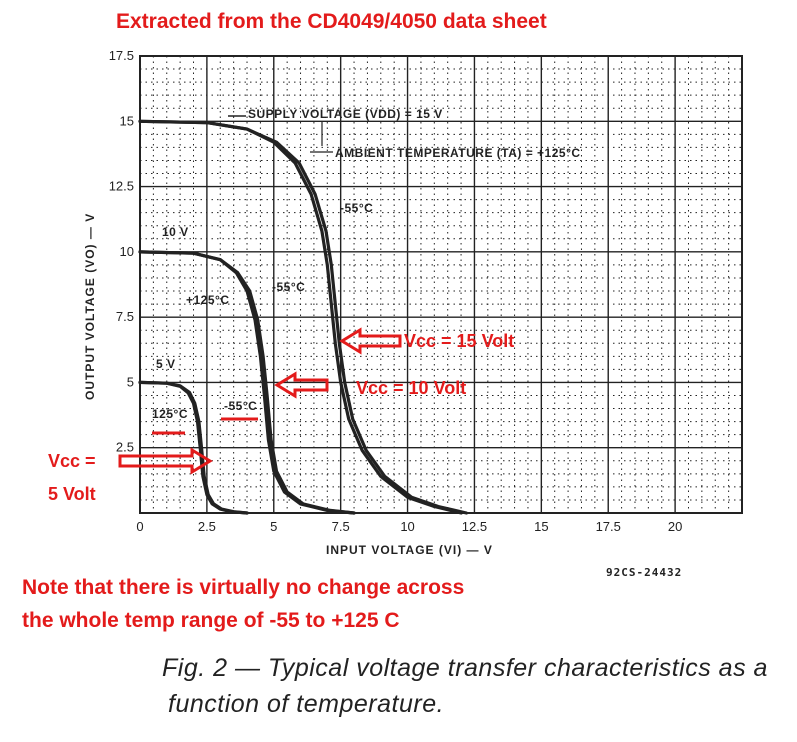 The width and height of the screenshot is (797, 742). What do you see at coordinates (165, 461) in the screenshot?
I see `arrow-5v-icon` at bounding box center [165, 461].